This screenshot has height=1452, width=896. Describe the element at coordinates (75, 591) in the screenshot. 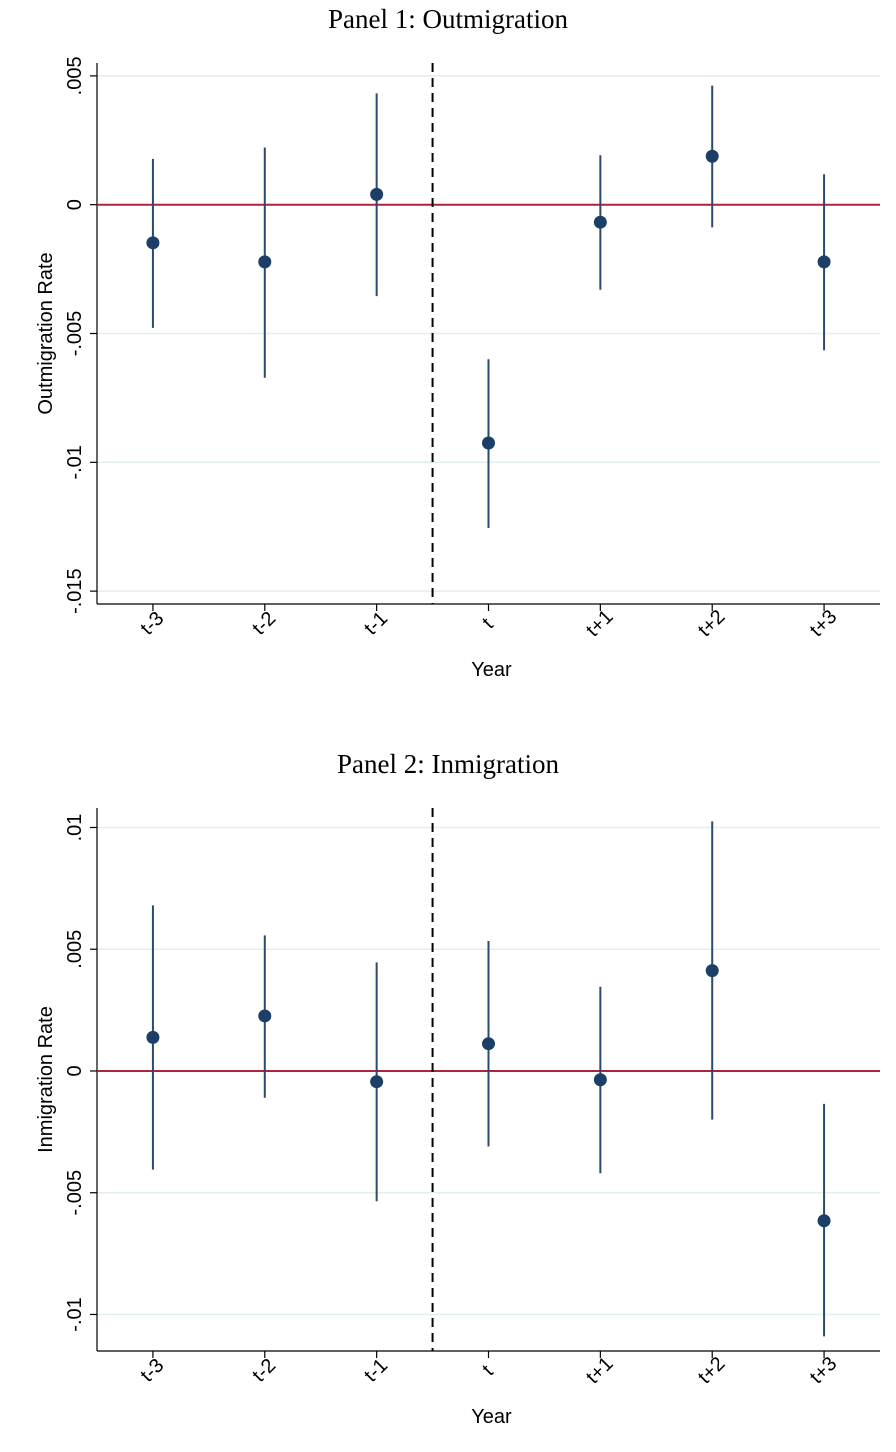

I see `y-tick-label: -.015` at that location.